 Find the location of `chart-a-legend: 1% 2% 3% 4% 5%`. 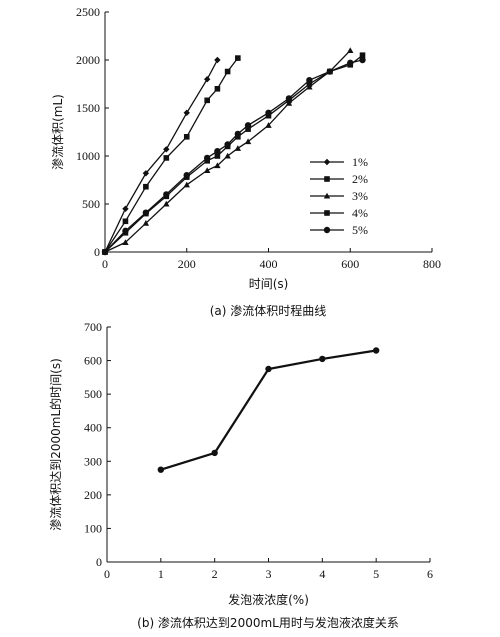

chart-a-legend: 1% 2% 3% 4% 5% is located at coordinates (339, 196).